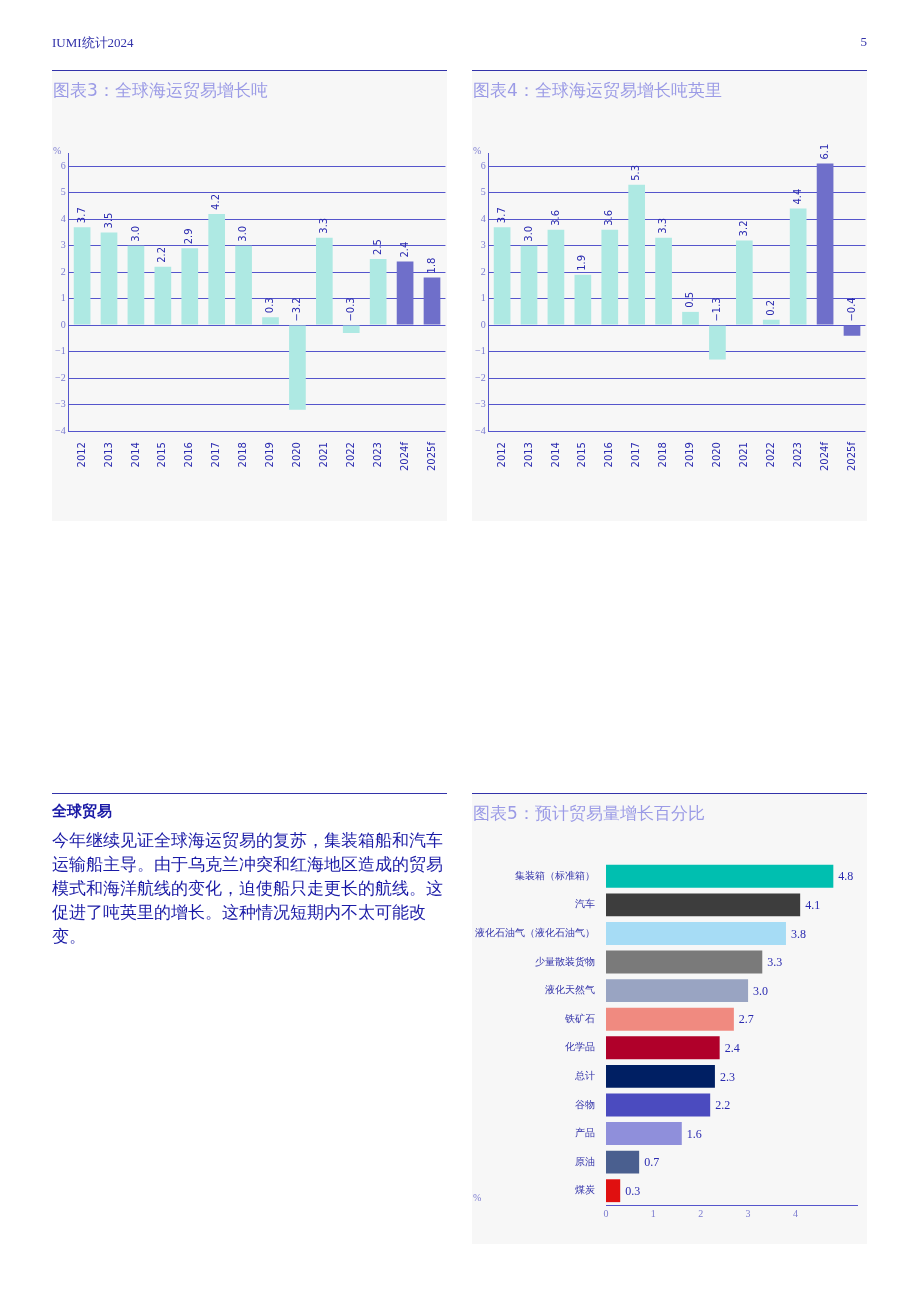 Image resolution: width=920 pixels, height=1302 pixels. I want to click on text: 今年继续见证全球海运贸易的复苏，集装箱船和汽车运输船主导。由于乌克兰冲突和红海地区造成的贸易模式和海洋航线的变化，迫使船只走更长的航线。这促进了吨英里的增长。这种情况短期内不太可能改变。, so click(248, 889).